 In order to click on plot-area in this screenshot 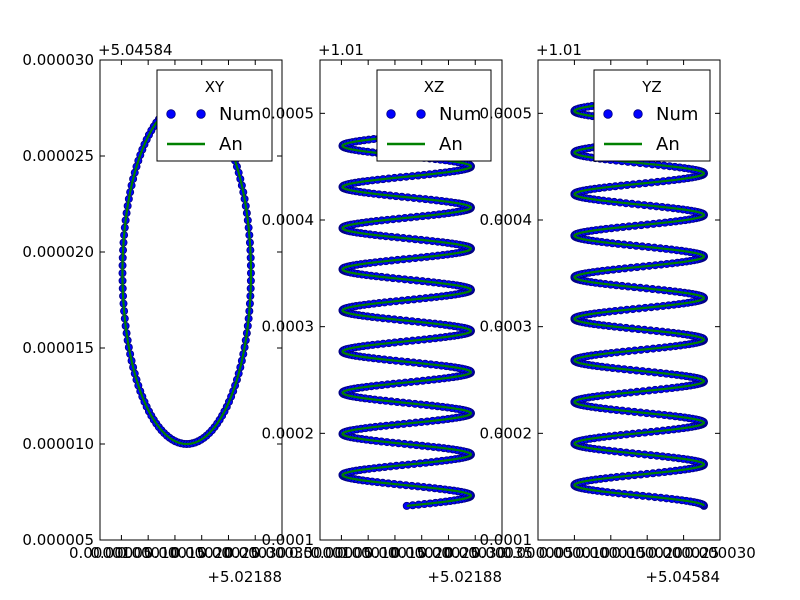, I will do `click(406, 317)`.